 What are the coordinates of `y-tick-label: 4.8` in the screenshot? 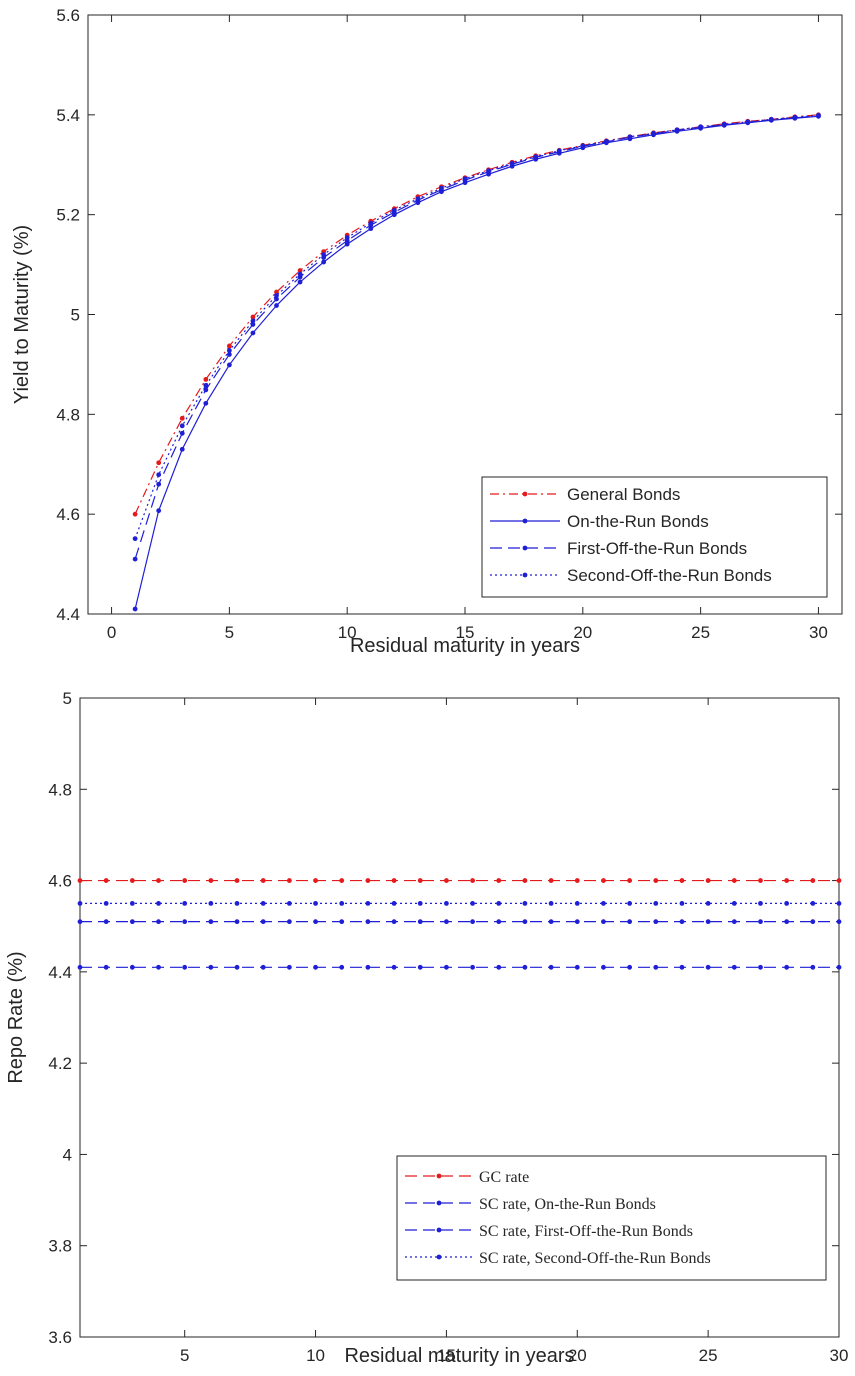 It's located at (60, 789).